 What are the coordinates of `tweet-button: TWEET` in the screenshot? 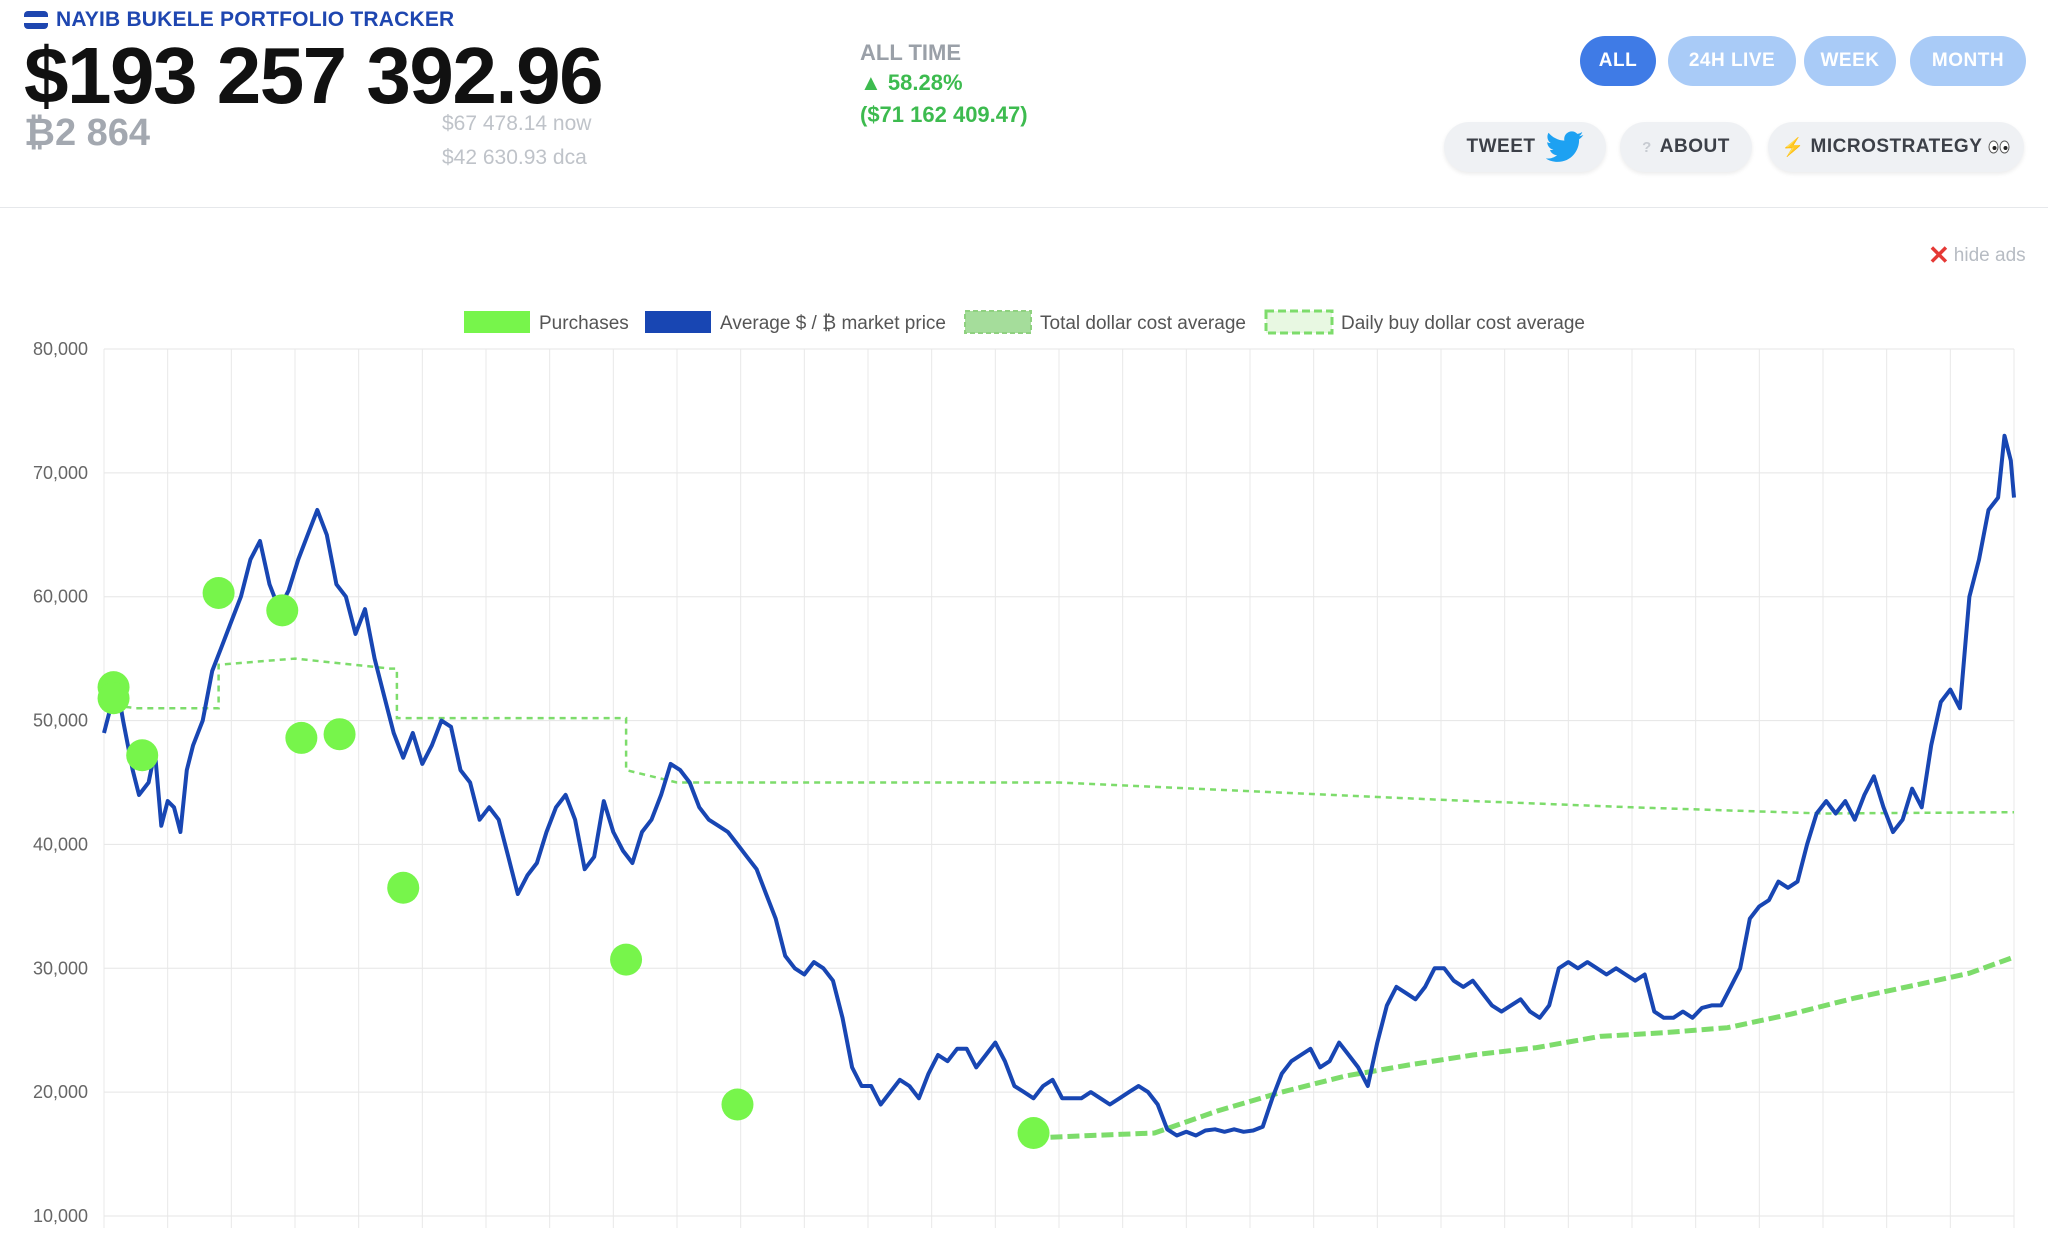 It's located at (1525, 147).